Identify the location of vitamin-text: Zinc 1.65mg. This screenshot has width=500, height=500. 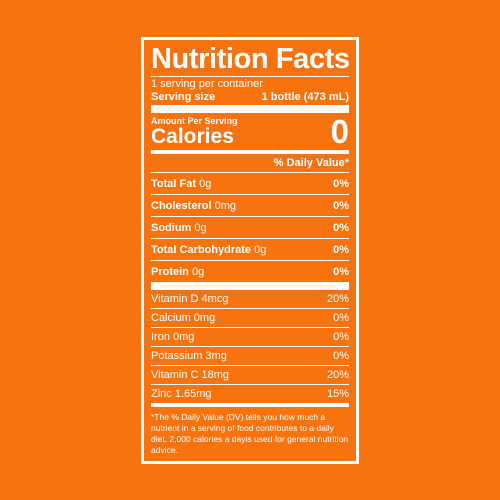
(181, 394).